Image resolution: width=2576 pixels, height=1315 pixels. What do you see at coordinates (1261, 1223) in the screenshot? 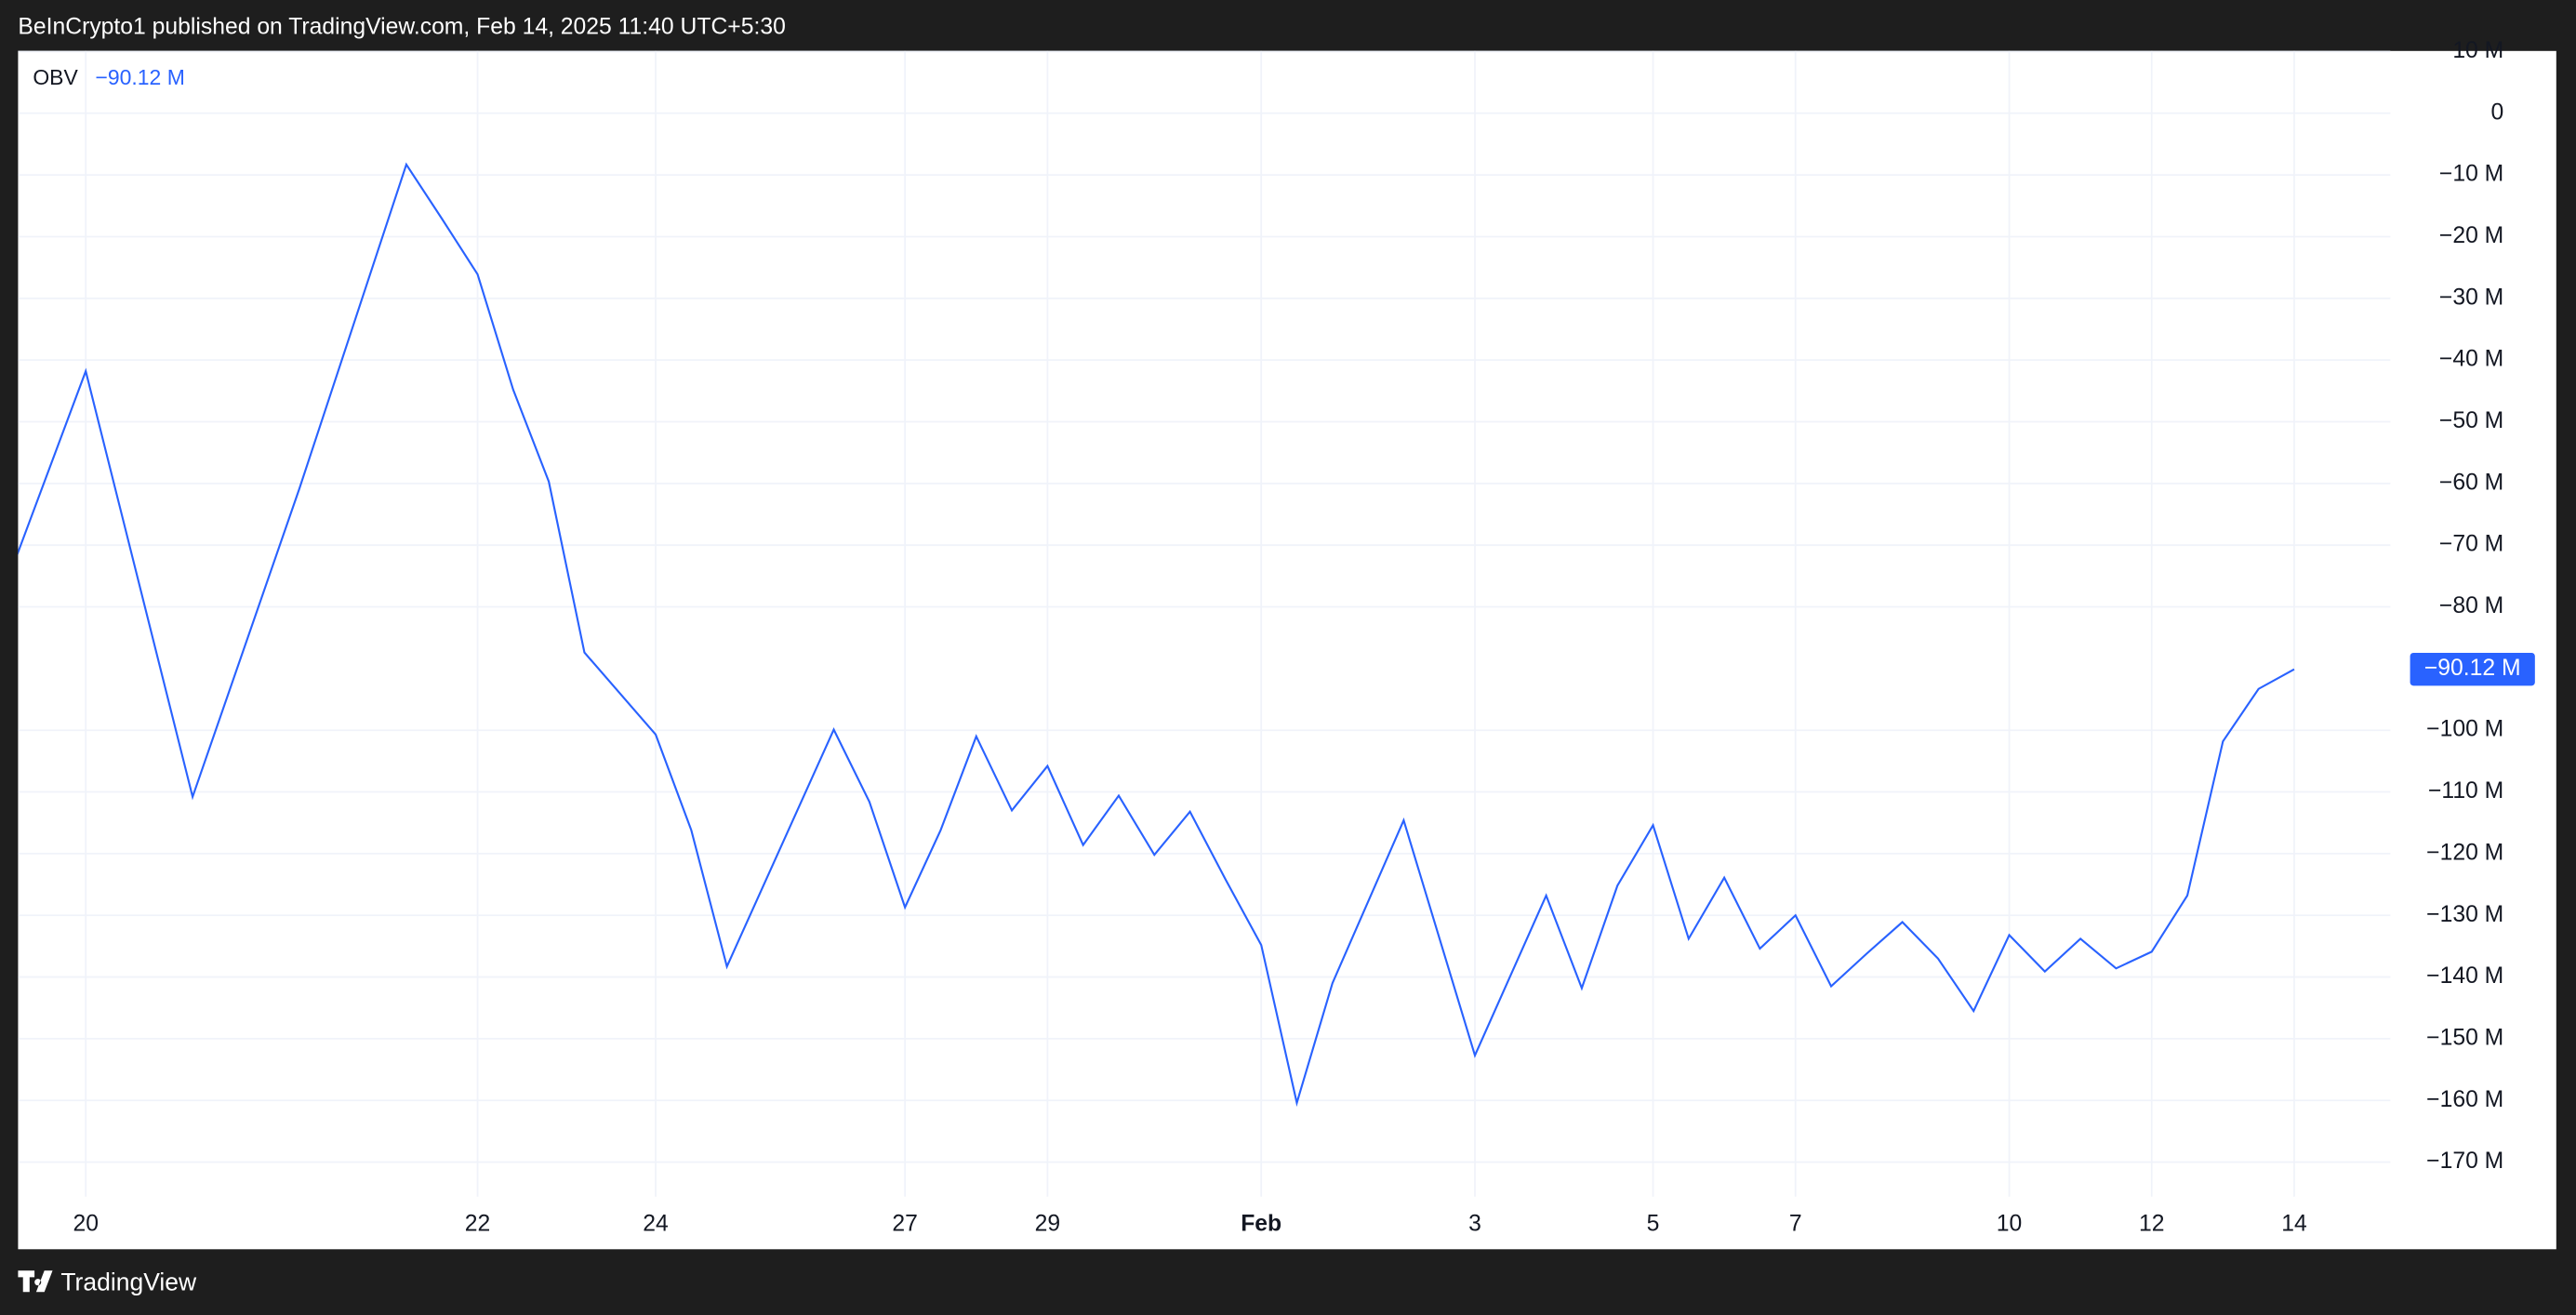
I see `x-tick-label: Feb` at bounding box center [1261, 1223].